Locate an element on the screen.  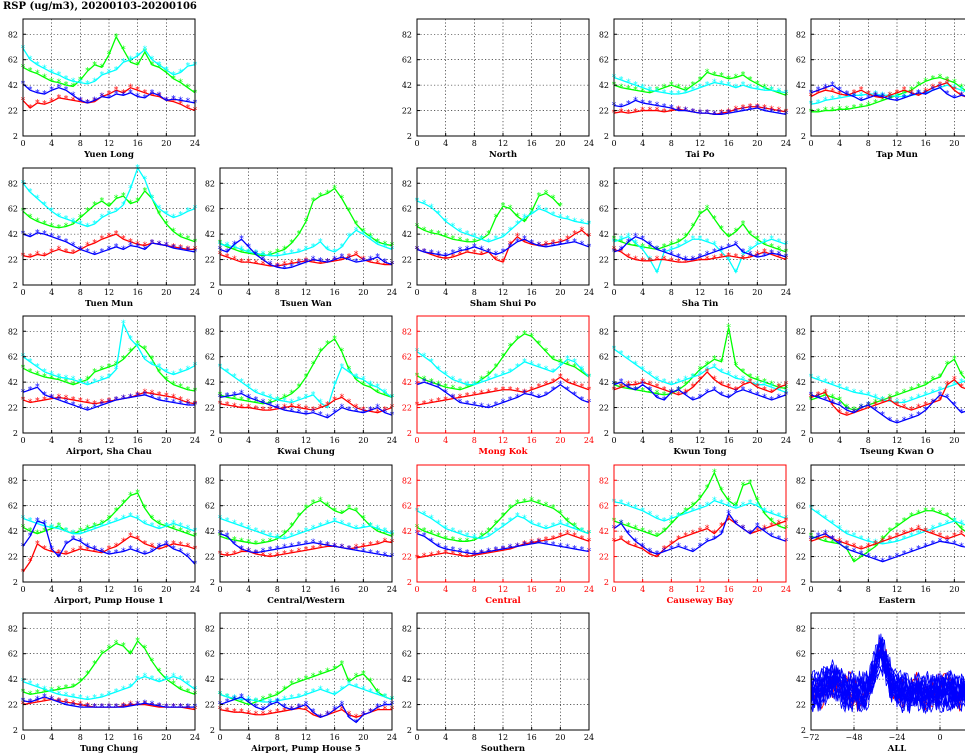
series-line-green is located at coordinates (700, 361).